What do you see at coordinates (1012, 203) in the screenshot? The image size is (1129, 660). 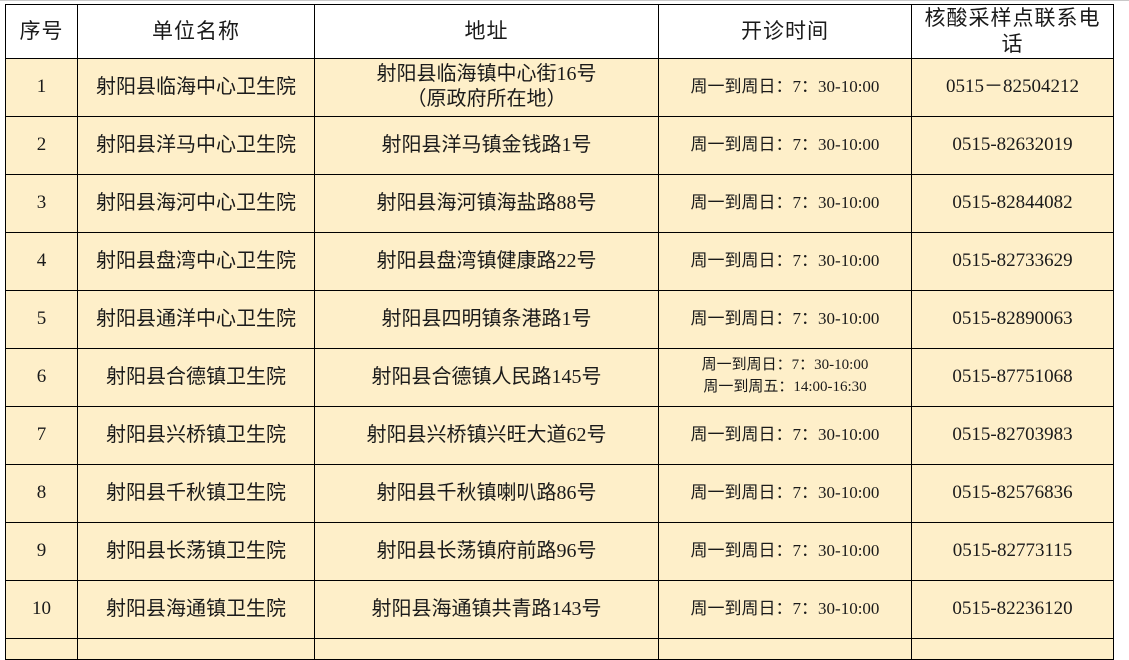 I see `cell-contact-phone: 0515-82844082` at bounding box center [1012, 203].